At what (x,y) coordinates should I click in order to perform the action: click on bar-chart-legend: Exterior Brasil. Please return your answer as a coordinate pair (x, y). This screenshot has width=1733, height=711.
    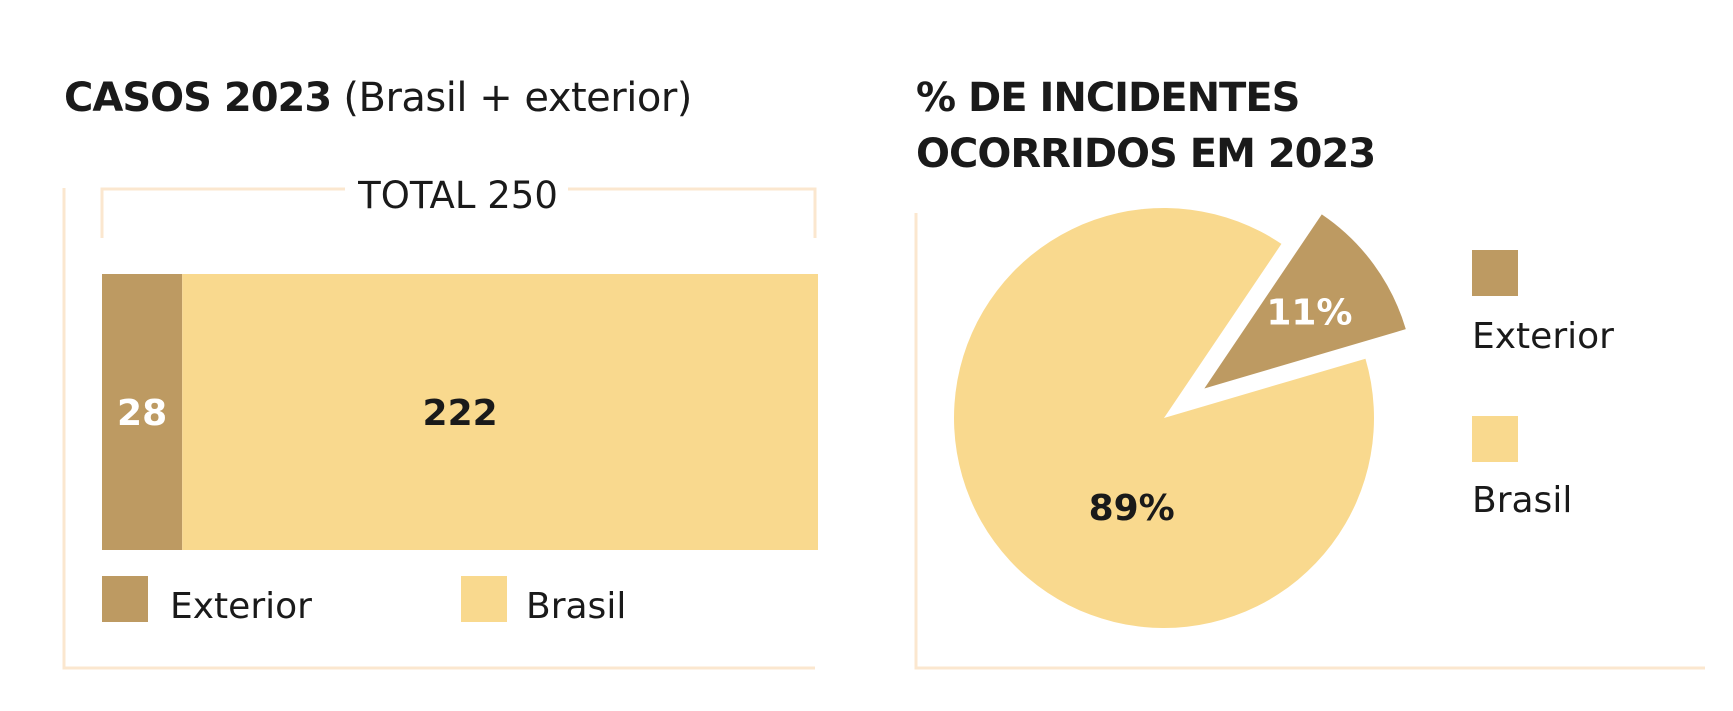
    Looking at the image, I should click on (364, 601).